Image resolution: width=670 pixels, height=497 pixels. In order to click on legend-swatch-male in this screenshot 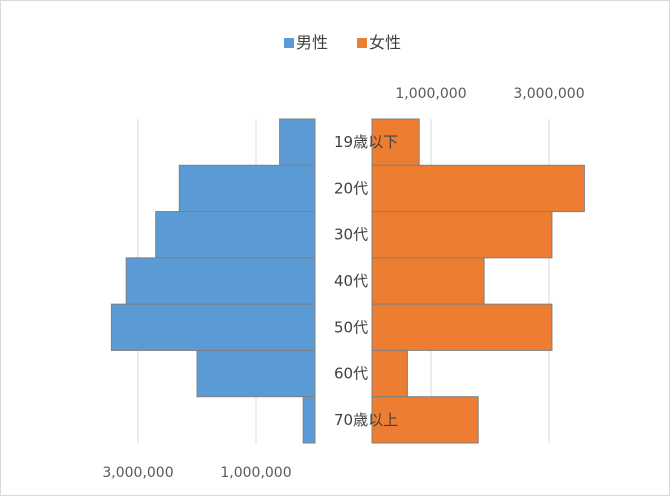, I will do `click(289, 43)`.